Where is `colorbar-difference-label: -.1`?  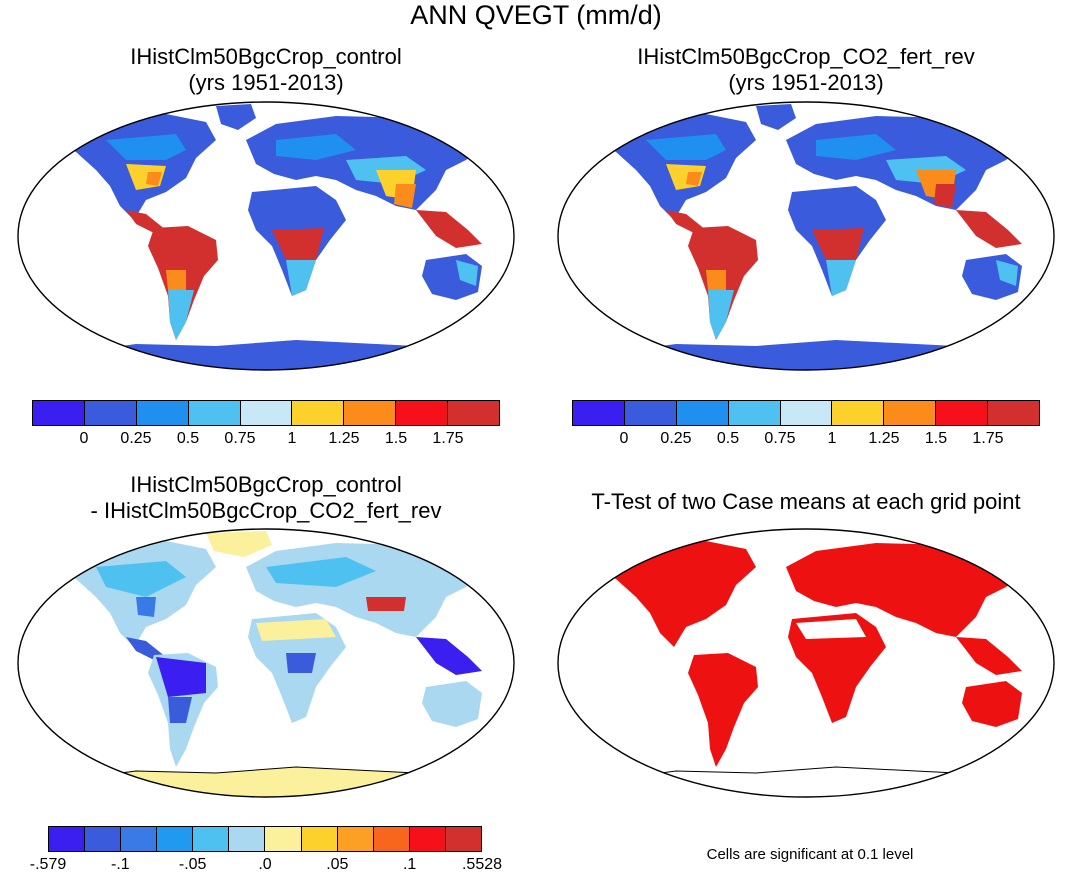 colorbar-difference-label: -.1 is located at coordinates (120, 864).